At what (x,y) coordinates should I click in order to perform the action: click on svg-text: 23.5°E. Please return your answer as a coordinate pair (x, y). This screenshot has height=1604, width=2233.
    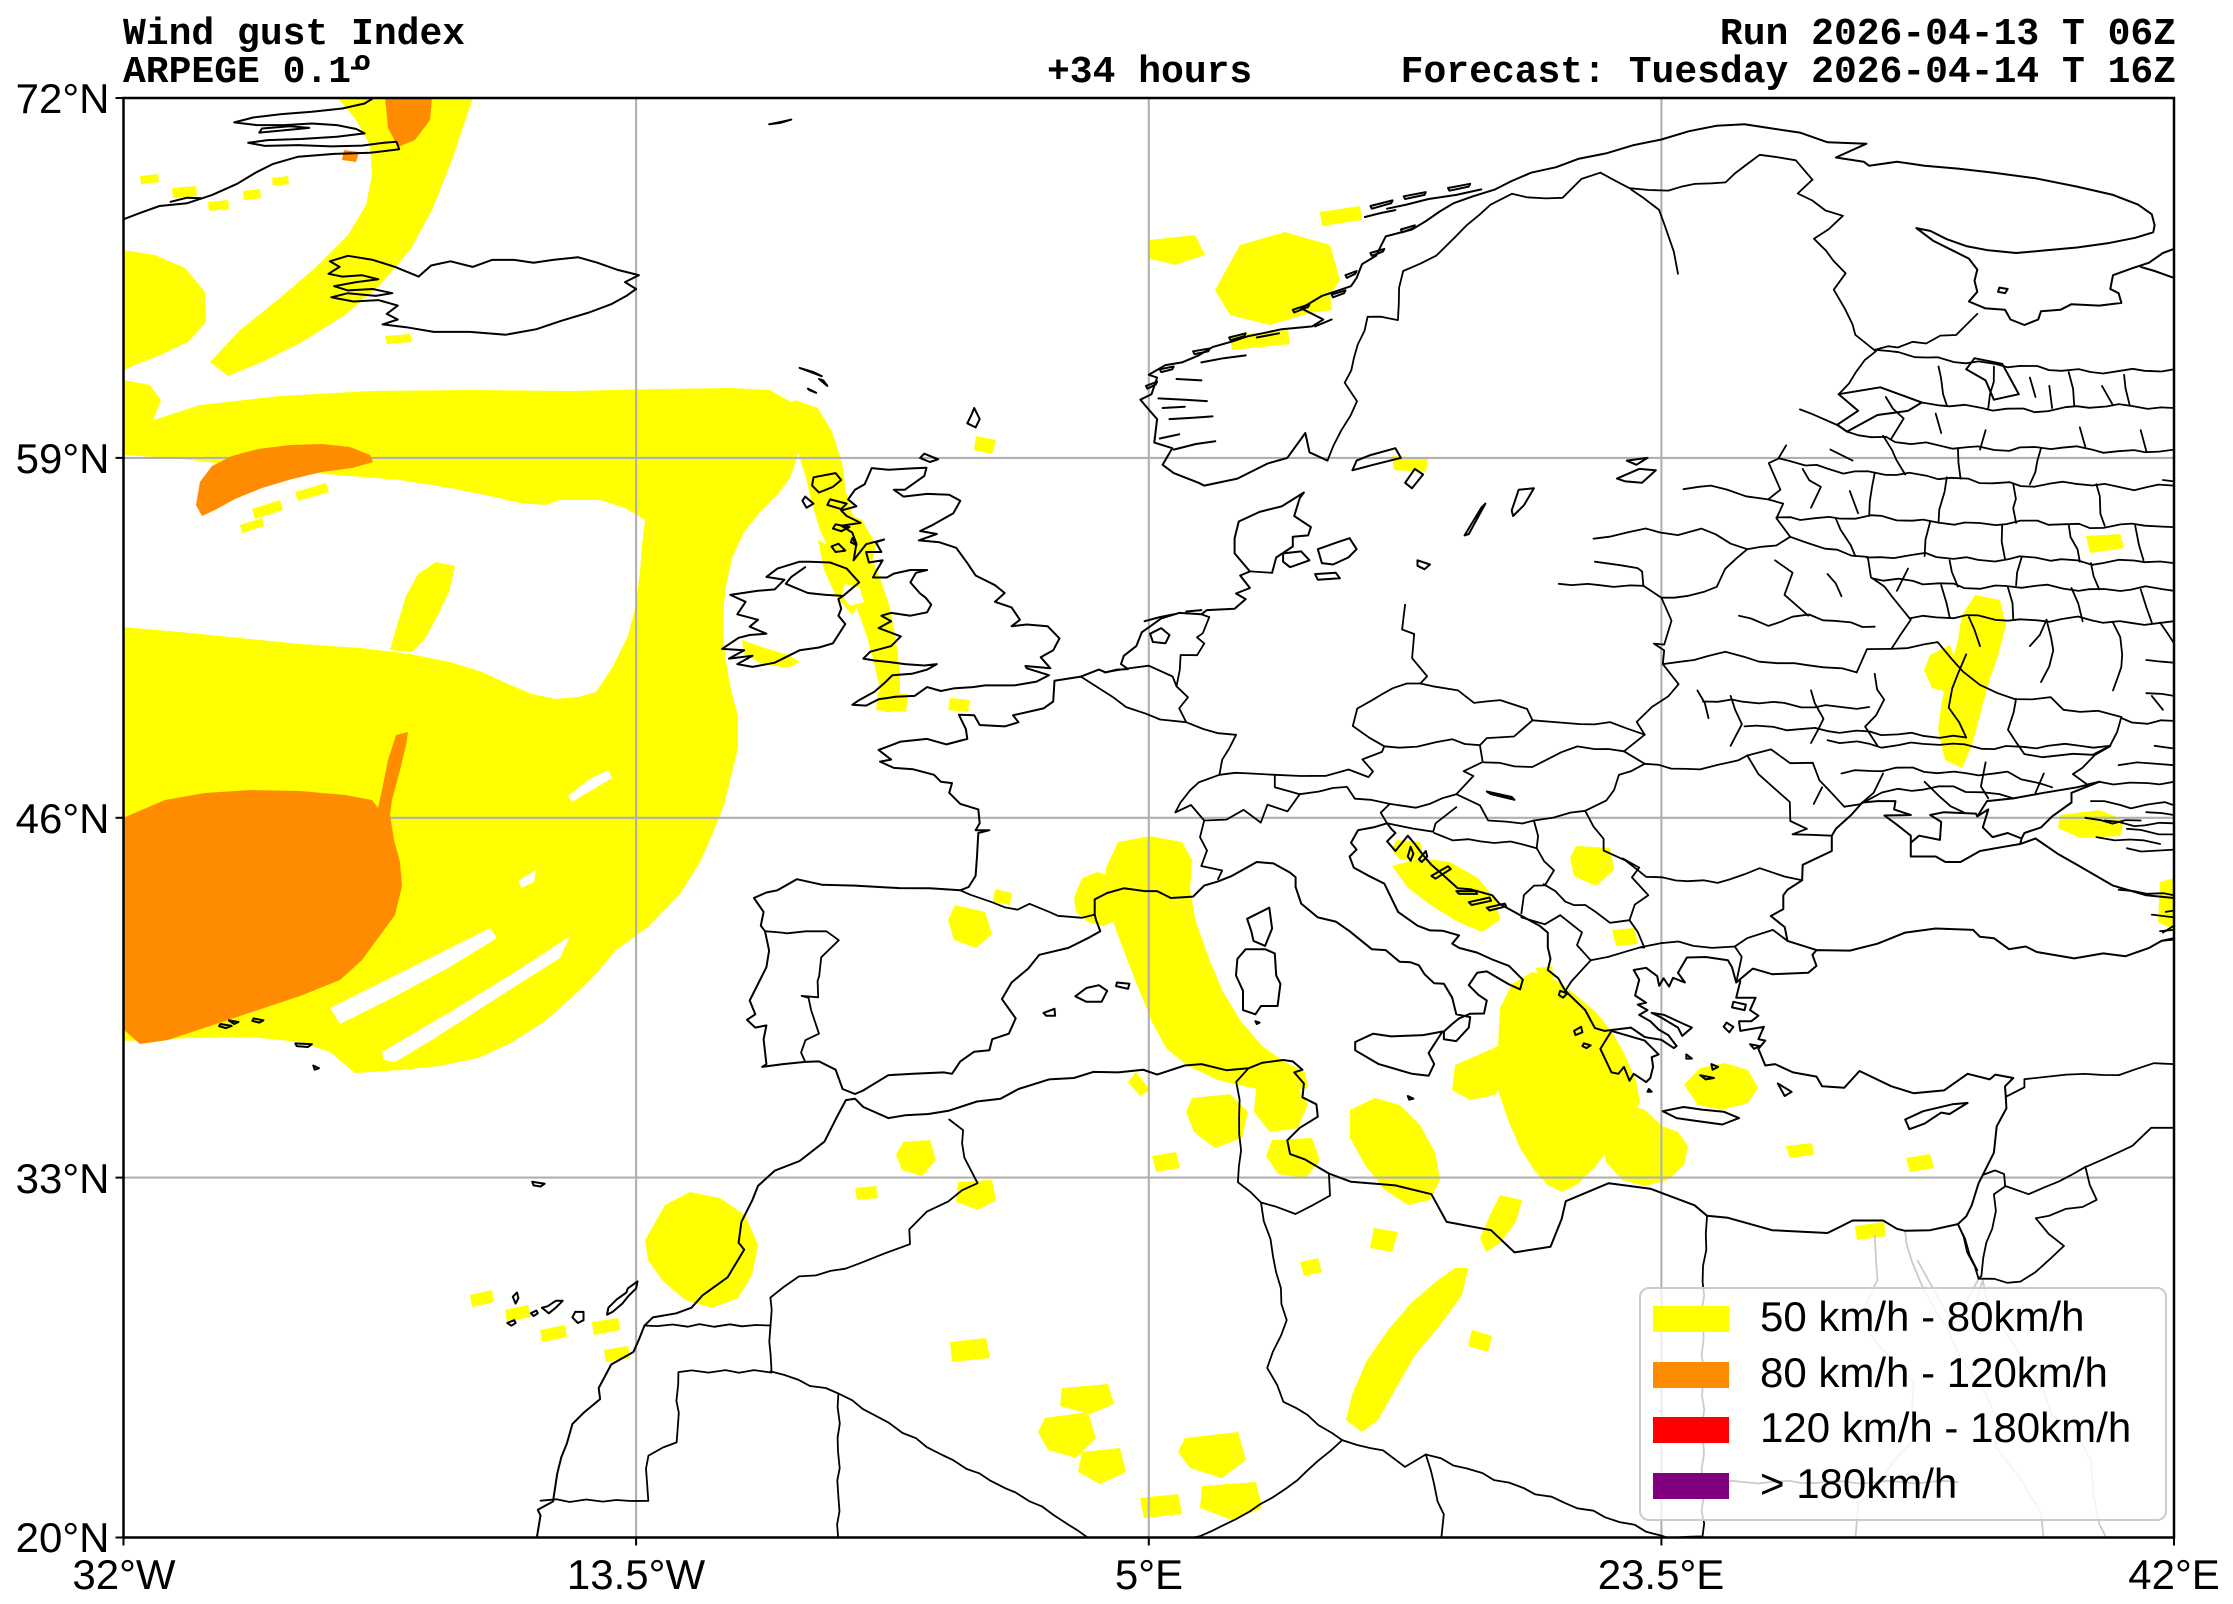
    Looking at the image, I should click on (1661, 1574).